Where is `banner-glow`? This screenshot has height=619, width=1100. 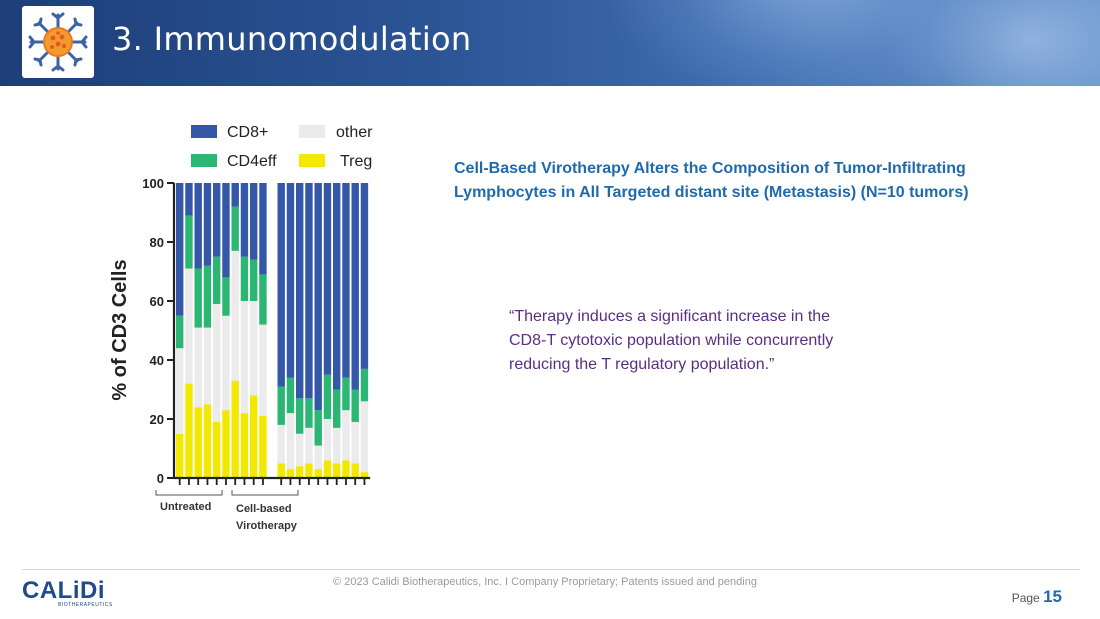 banner-glow is located at coordinates (810, 43).